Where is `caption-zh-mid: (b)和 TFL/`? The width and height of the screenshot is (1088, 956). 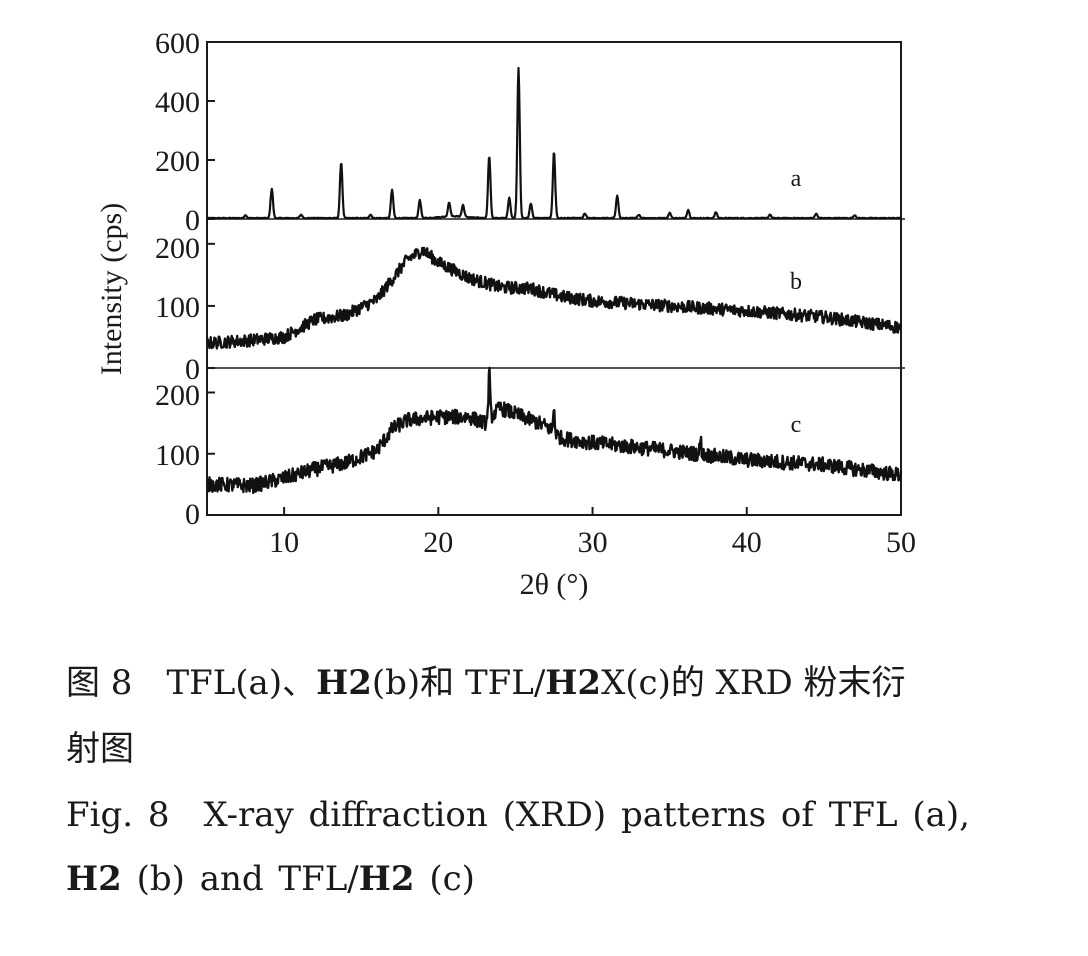
caption-zh-mid: (b)和 TFL/ is located at coordinates (458, 683).